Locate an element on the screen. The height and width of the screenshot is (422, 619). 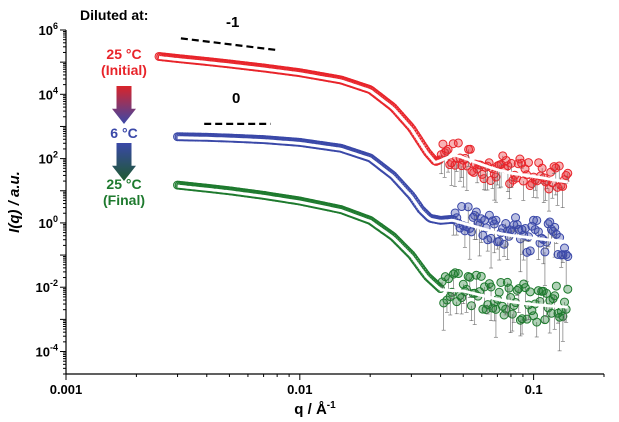
slope-guides is located at coordinates (228, 81).